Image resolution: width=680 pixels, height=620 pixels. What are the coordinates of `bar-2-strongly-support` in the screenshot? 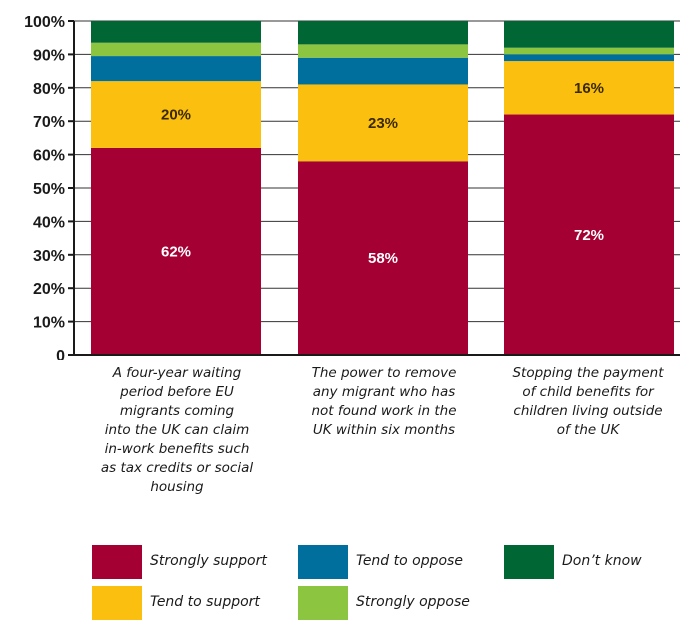 It's located at (383, 258).